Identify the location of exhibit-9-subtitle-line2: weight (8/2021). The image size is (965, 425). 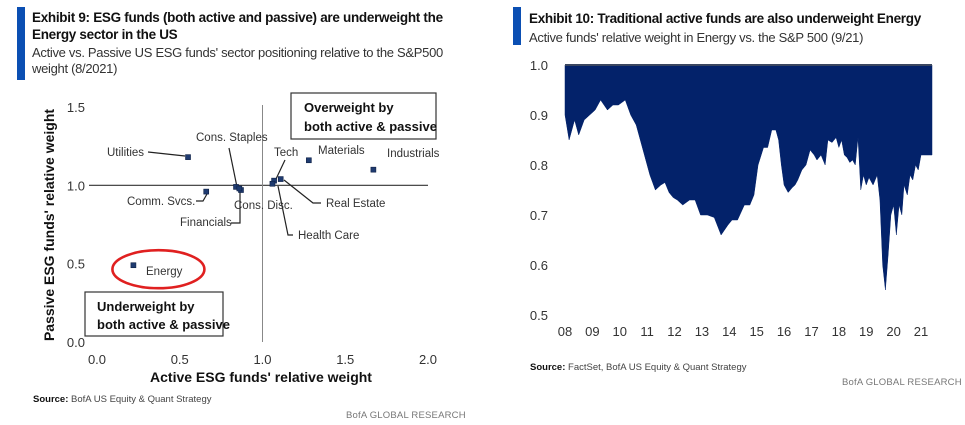
(75, 68).